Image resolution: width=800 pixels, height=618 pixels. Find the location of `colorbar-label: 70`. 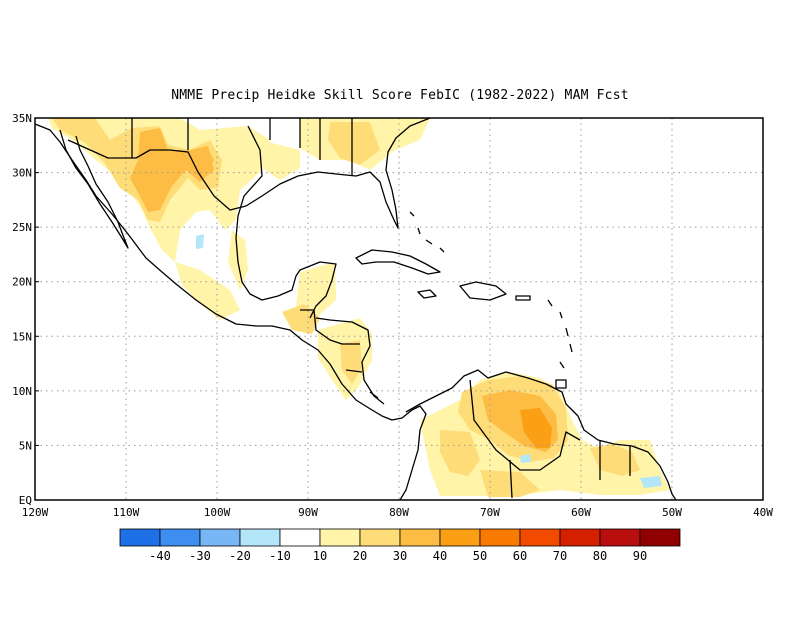

colorbar-label: 70 is located at coordinates (560, 556).